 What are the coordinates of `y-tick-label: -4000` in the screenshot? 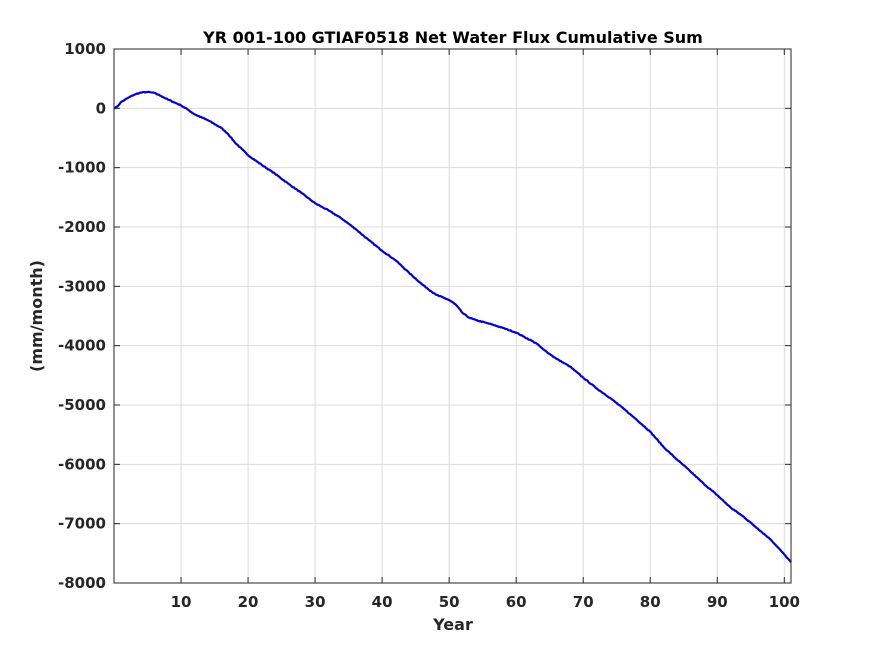 It's located at (82, 346).